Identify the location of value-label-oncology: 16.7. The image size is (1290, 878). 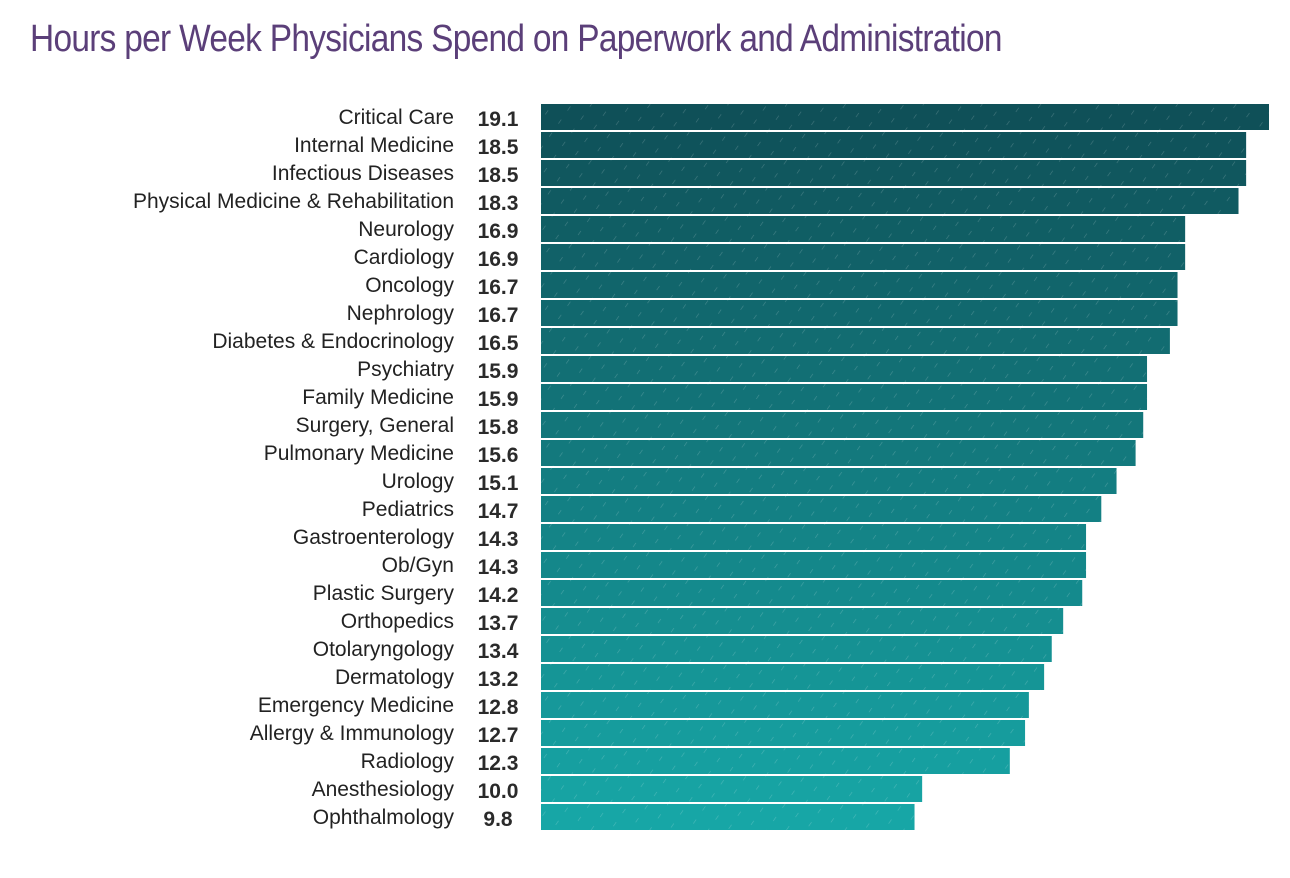
(498, 287).